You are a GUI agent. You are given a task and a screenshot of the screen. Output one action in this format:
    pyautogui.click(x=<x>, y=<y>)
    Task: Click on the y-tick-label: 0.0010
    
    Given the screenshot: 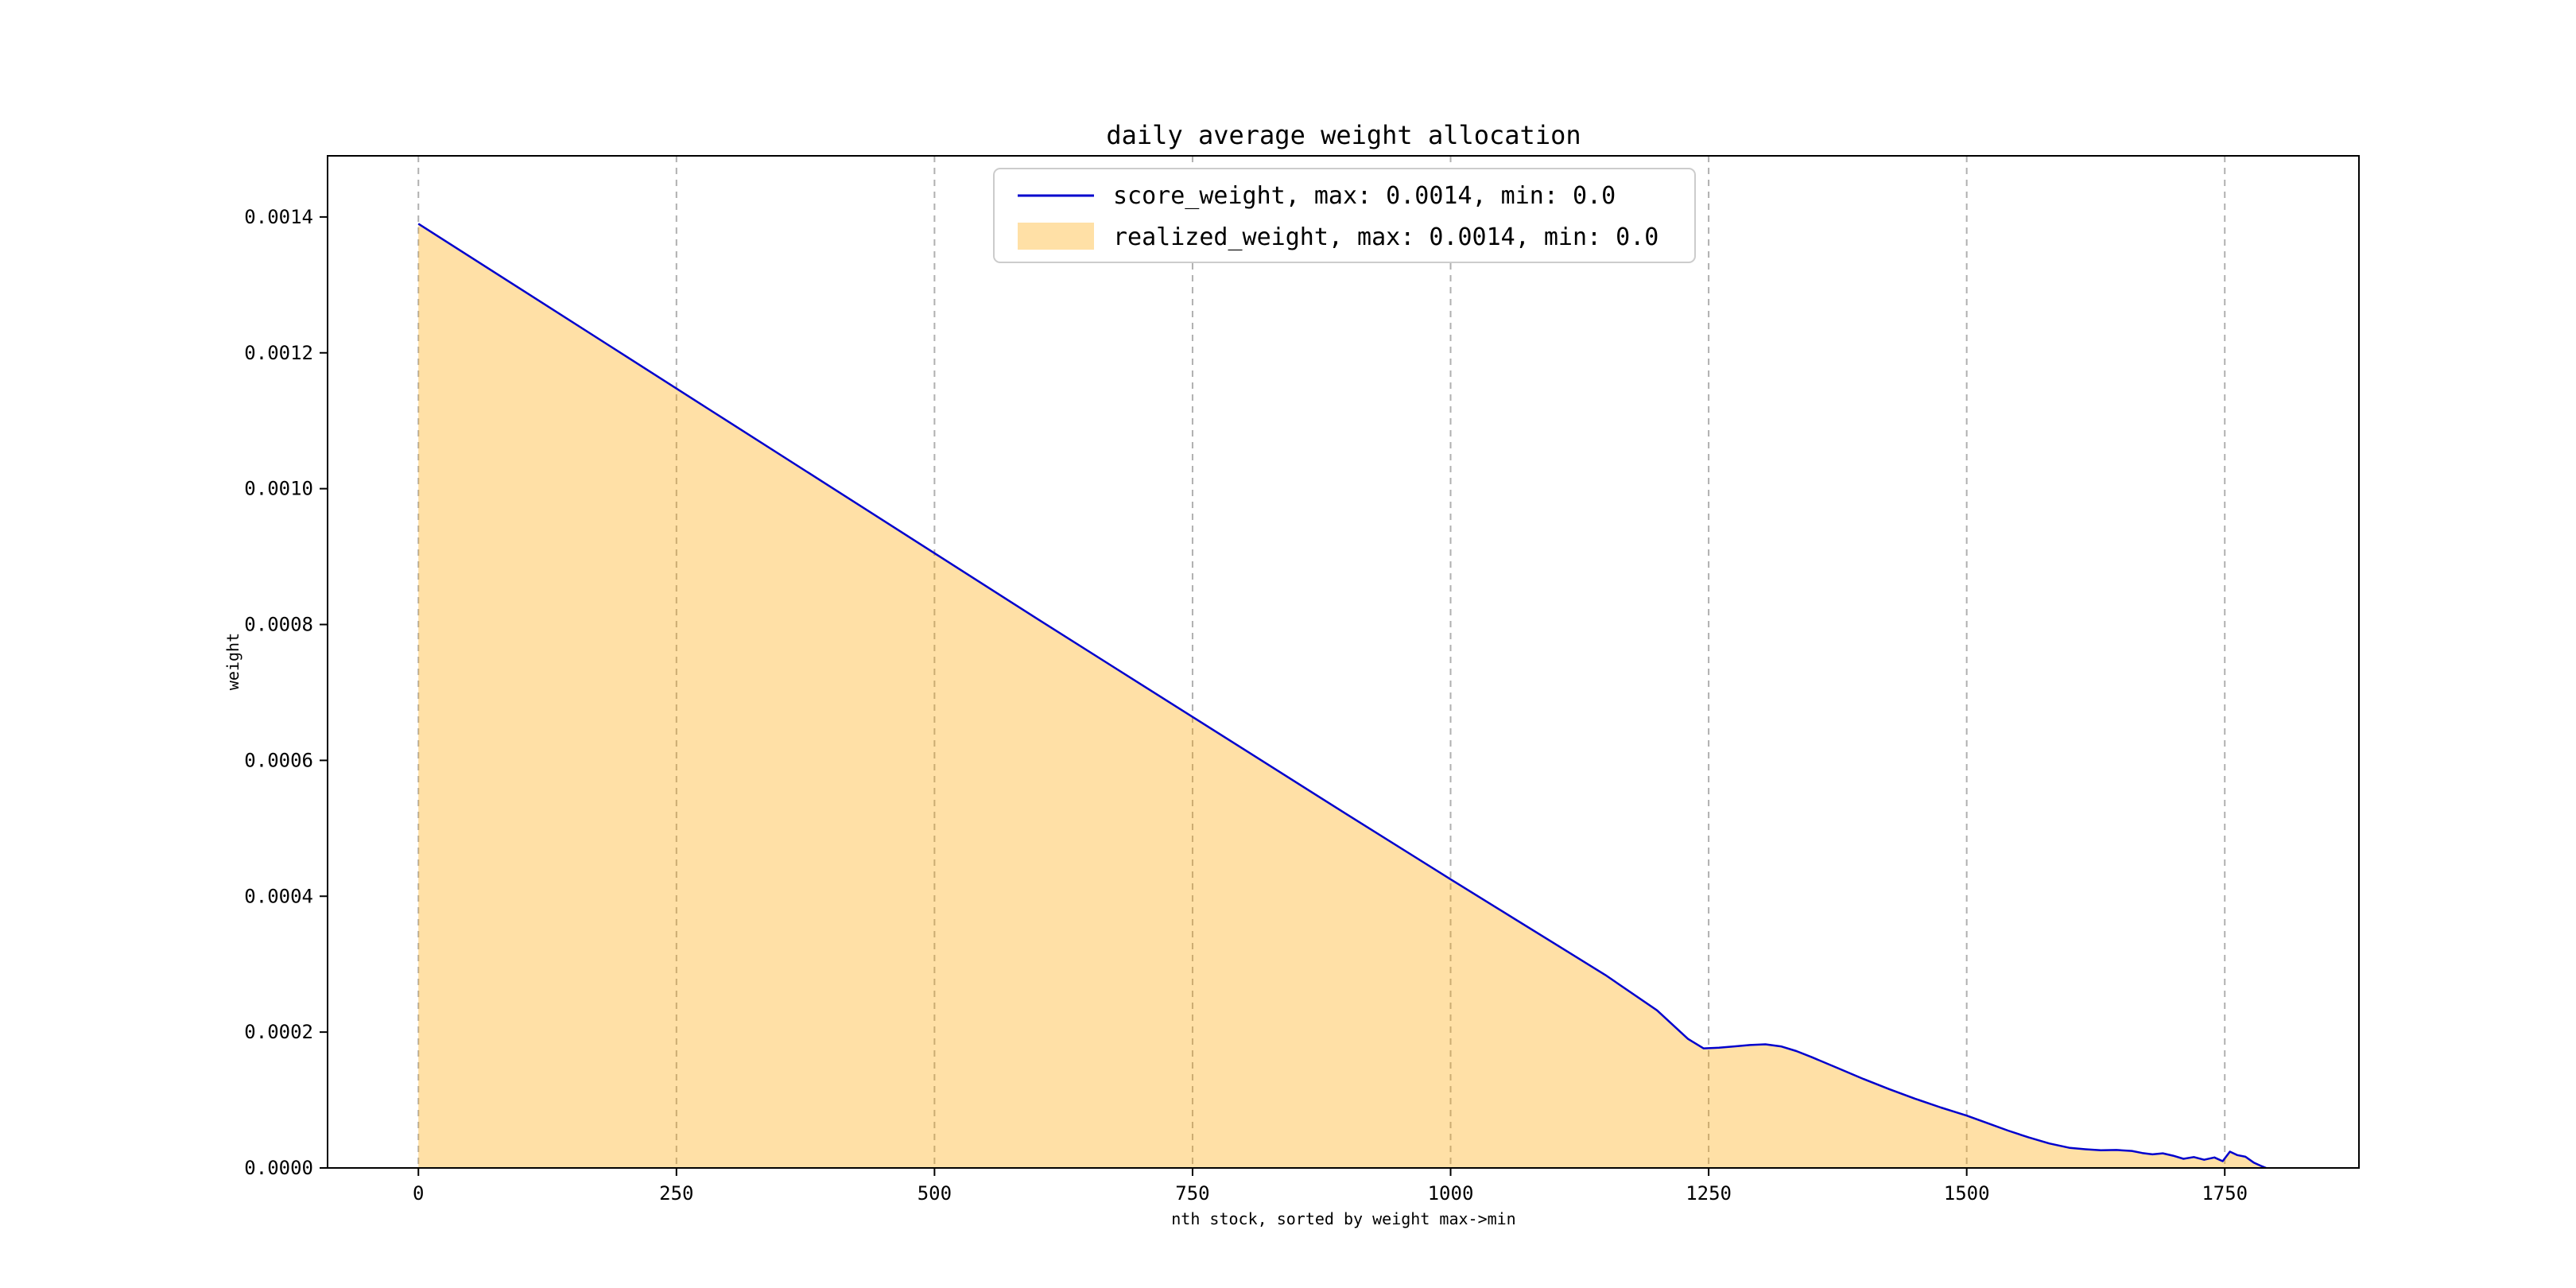 What is the action you would take?
    pyautogui.click(x=279, y=489)
    